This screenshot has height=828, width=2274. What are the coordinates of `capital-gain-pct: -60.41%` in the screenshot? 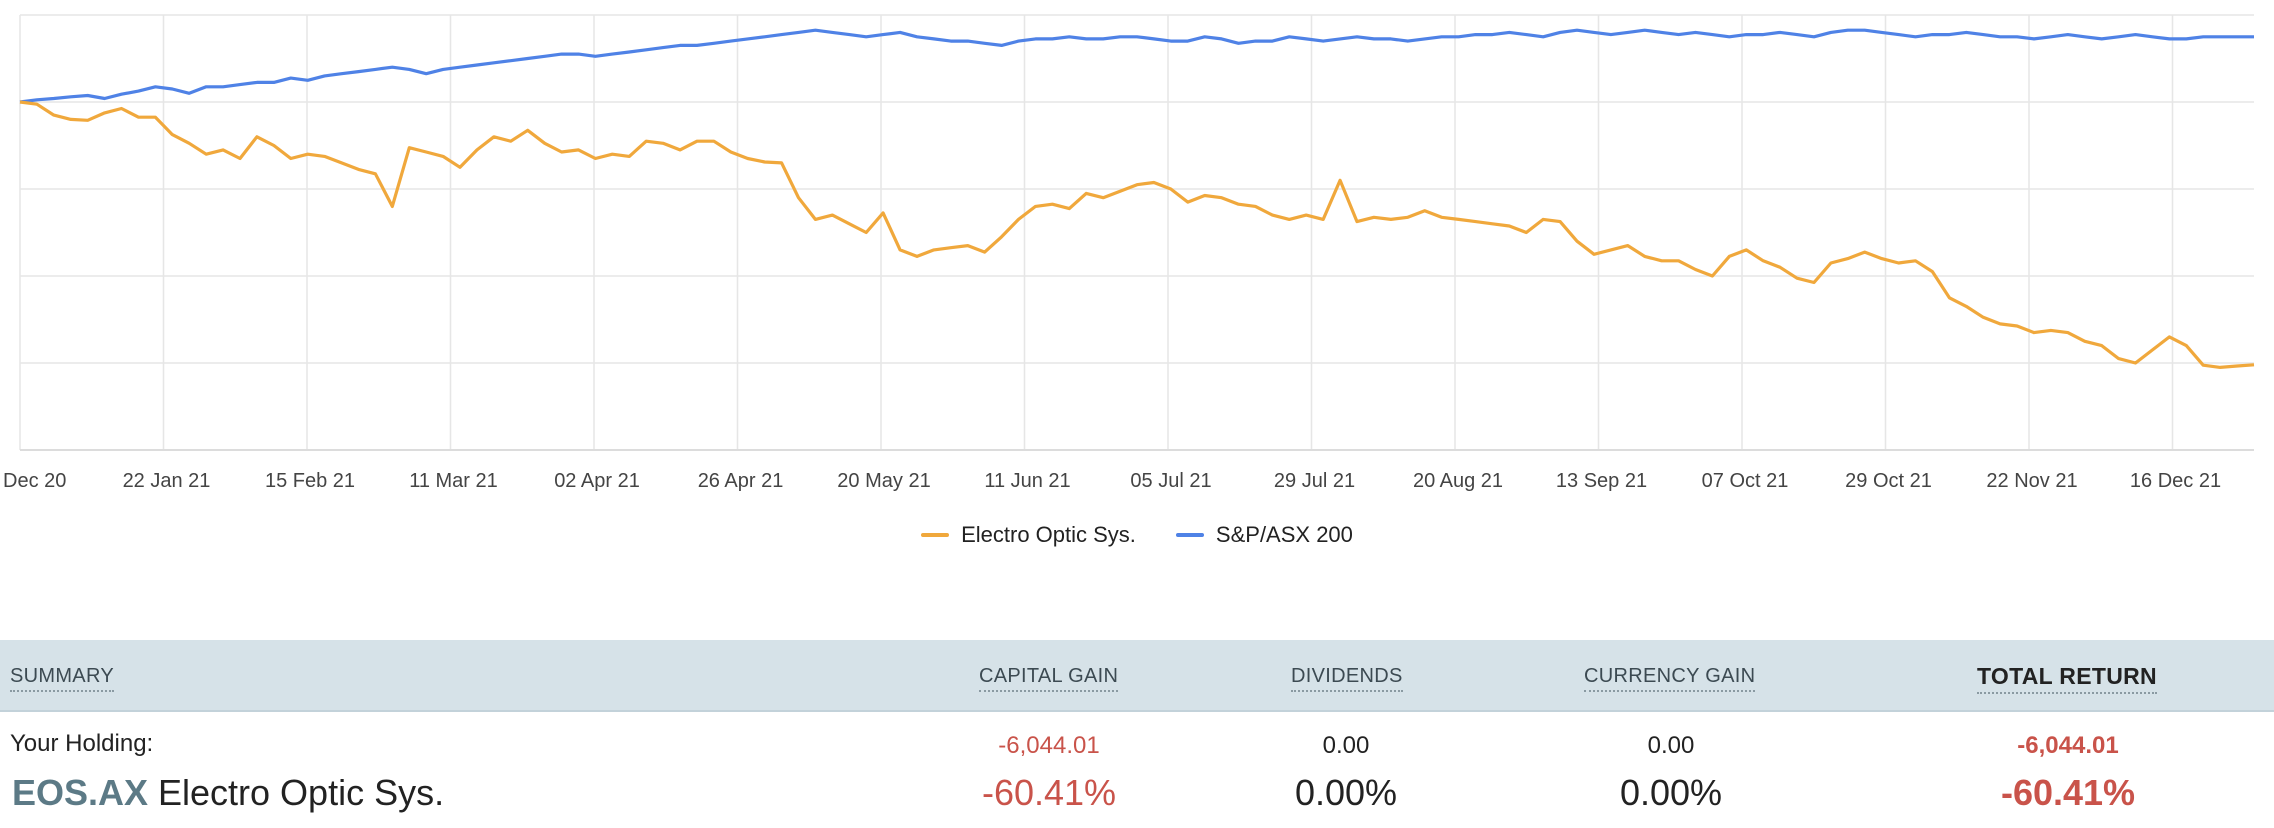 It's located at (1049, 792).